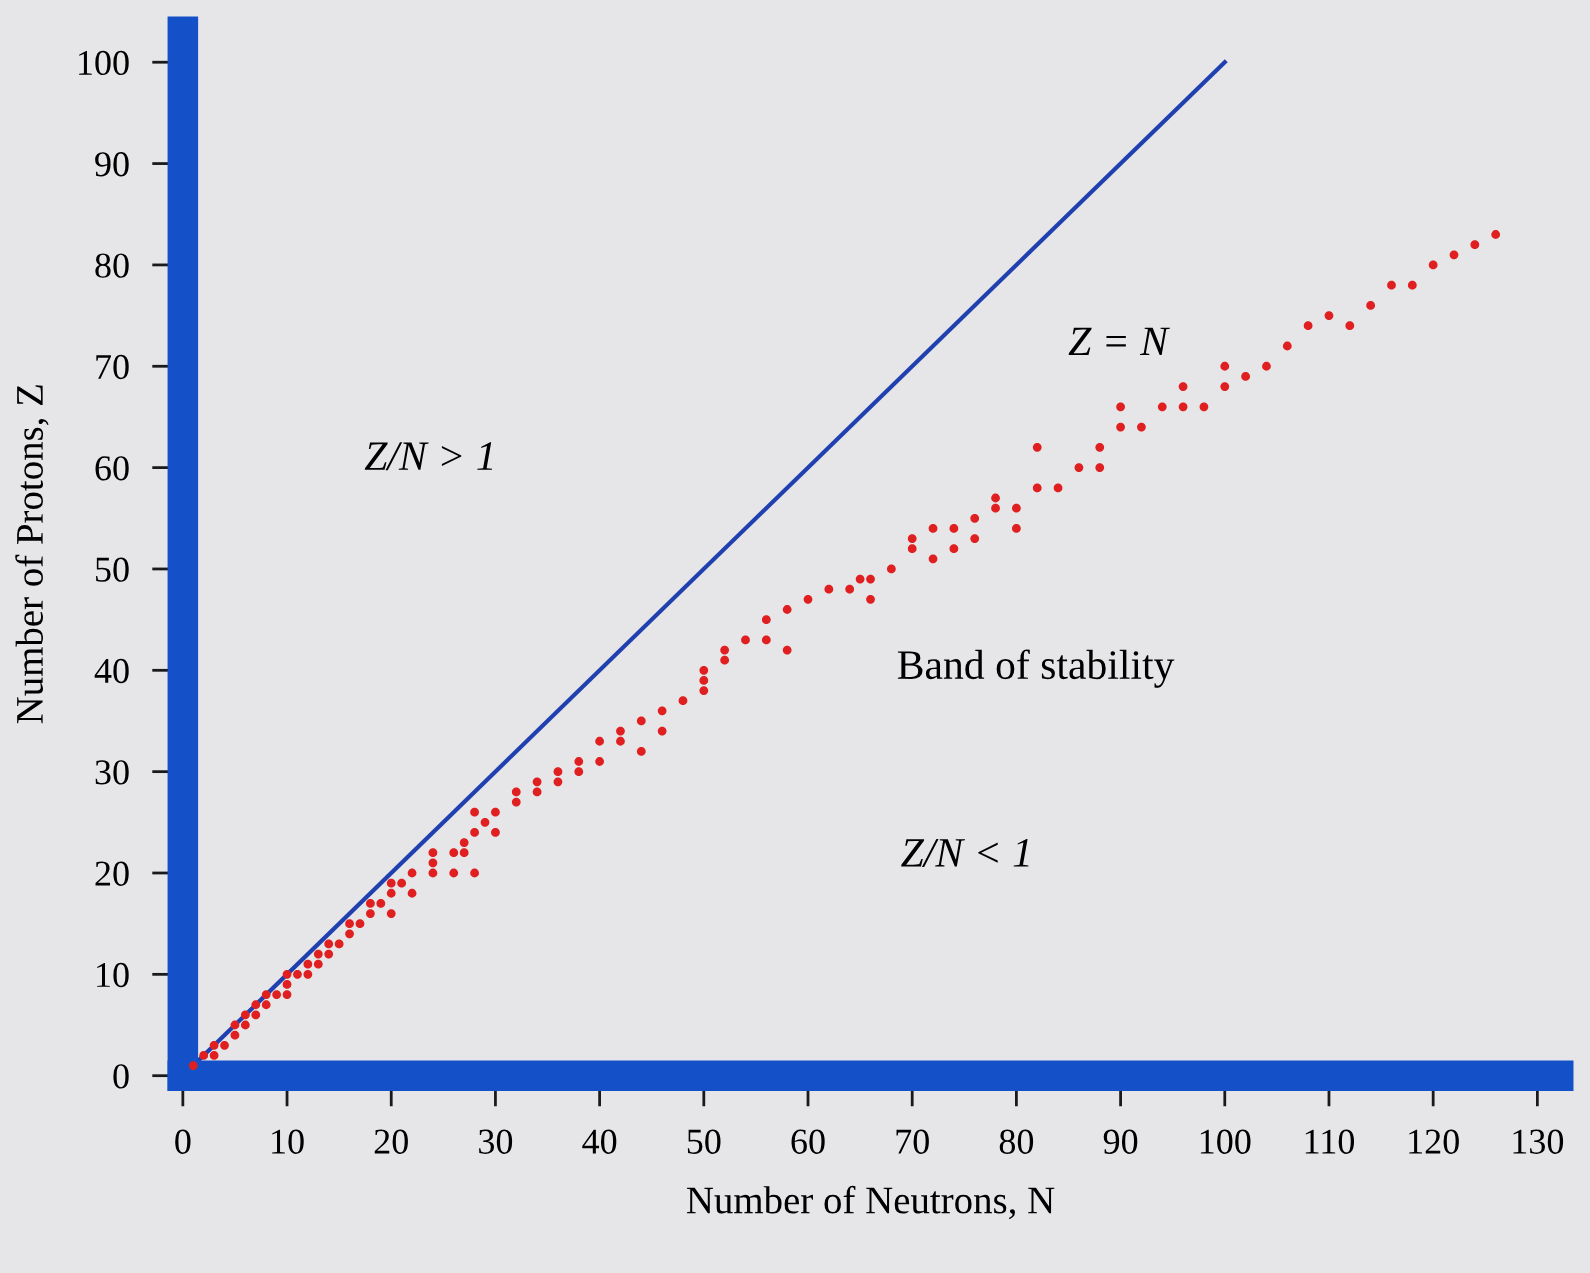 This screenshot has width=1590, height=1273. Describe the element at coordinates (599, 1141) in the screenshot. I see `x-tick-label: 40` at that location.